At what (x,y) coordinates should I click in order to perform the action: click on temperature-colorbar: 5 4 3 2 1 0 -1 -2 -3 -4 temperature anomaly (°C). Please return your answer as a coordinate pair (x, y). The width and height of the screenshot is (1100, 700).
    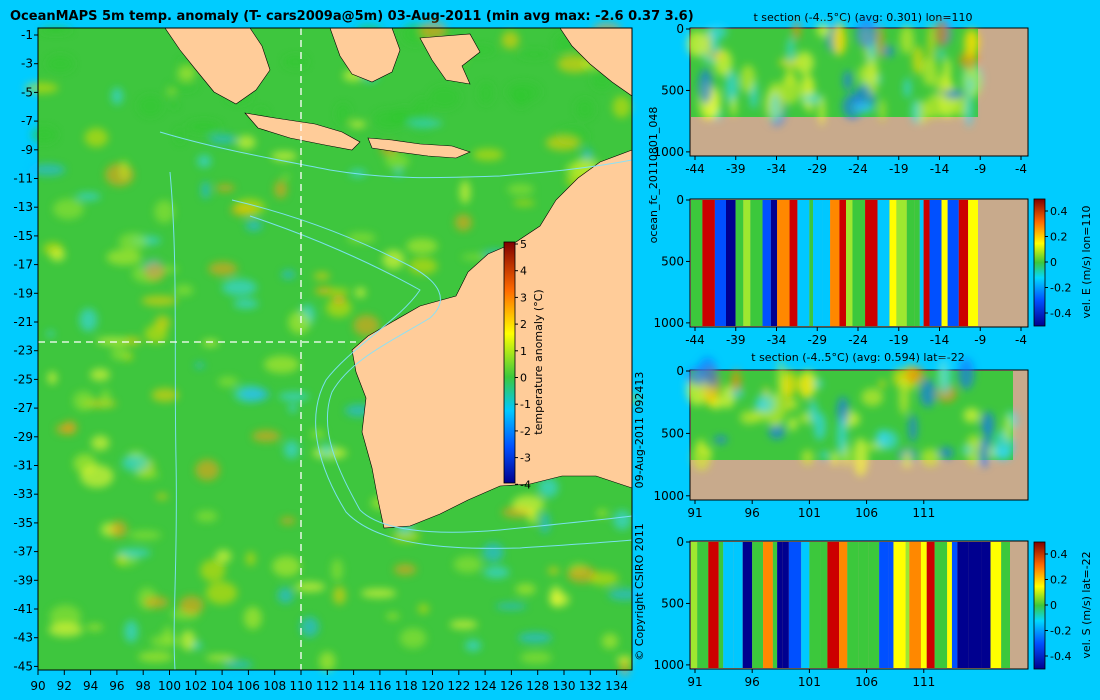
    Looking at the image, I should click on (524, 364).